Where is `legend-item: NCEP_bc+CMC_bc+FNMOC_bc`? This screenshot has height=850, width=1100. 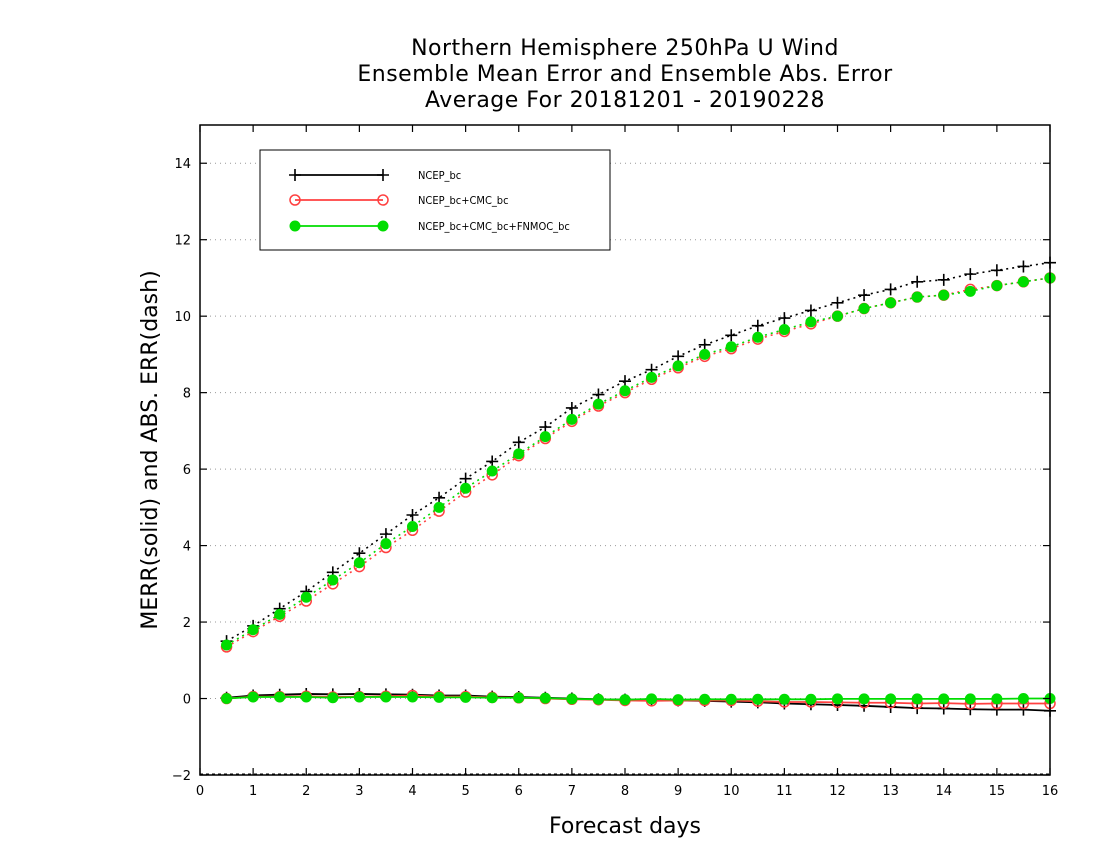 legend-item: NCEP_bc+CMC_bc+FNMOC_bc is located at coordinates (429, 226).